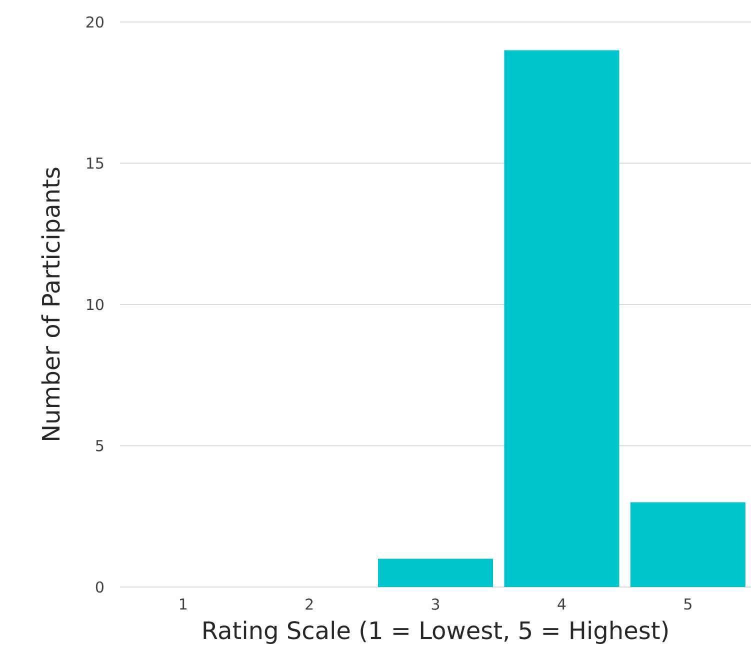 Image resolution: width=751 pixels, height=669 pixels. What do you see at coordinates (436, 604) in the screenshot?
I see `x-tick-label: 3` at bounding box center [436, 604].